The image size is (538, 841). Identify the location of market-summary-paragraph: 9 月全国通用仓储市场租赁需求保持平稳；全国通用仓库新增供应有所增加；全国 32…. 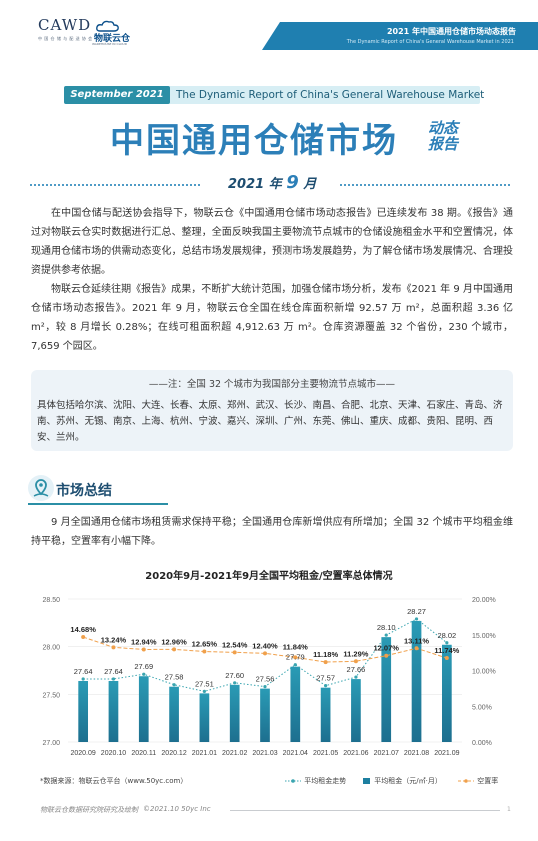
(272, 532).